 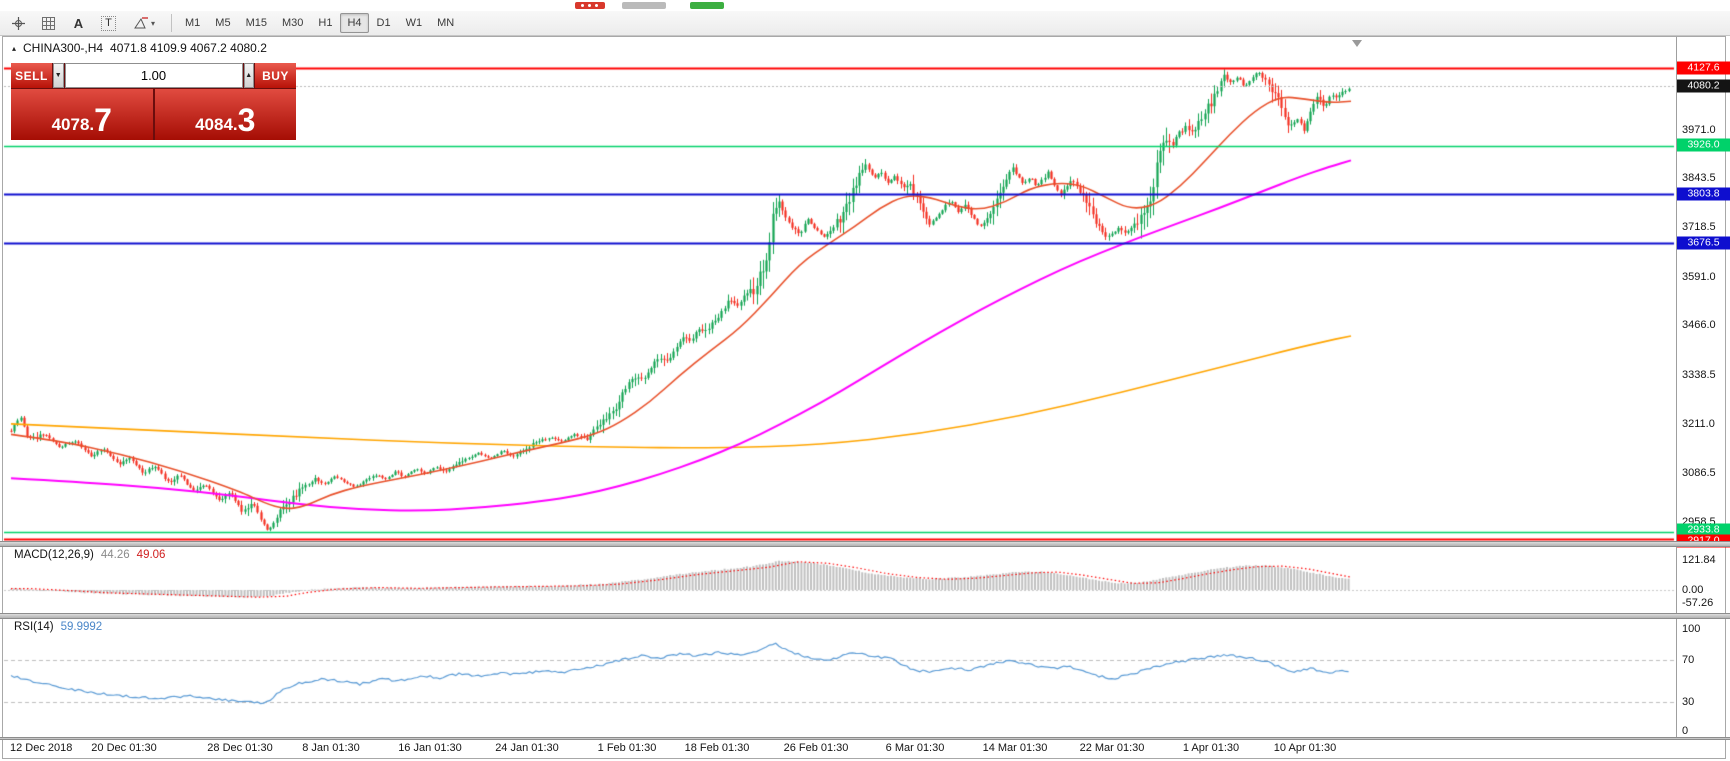 What do you see at coordinates (151, 555) in the screenshot?
I see `macd-signal-value: 49.06` at bounding box center [151, 555].